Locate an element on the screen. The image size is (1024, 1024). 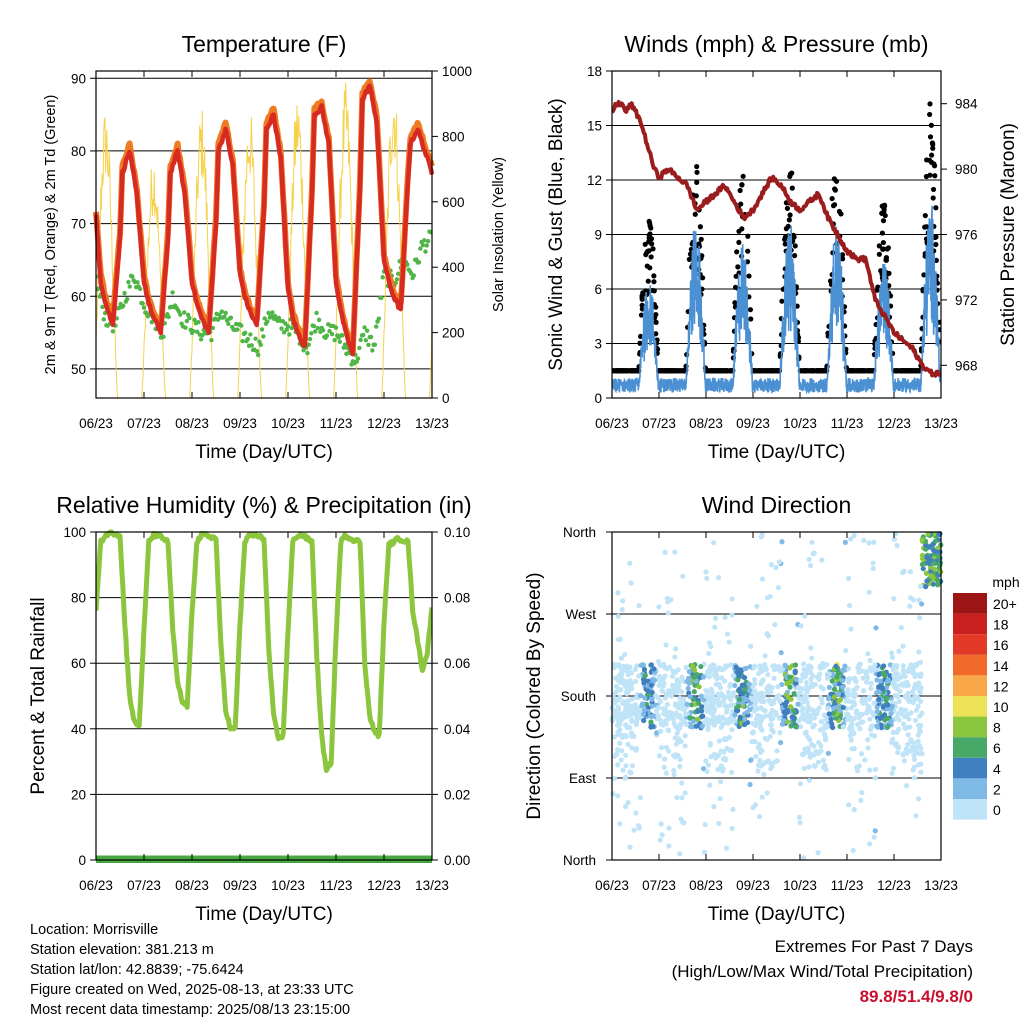
wind-ytick-label: 6 is located at coordinates (598, 289).